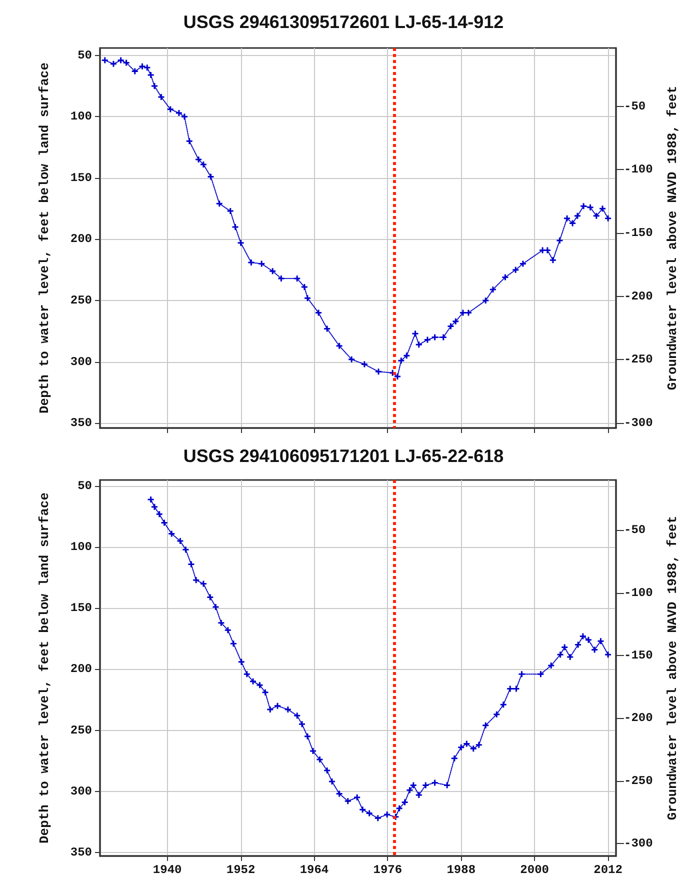  What do you see at coordinates (534, 870) in the screenshot?
I see `x-tick-label: 2000` at bounding box center [534, 870].